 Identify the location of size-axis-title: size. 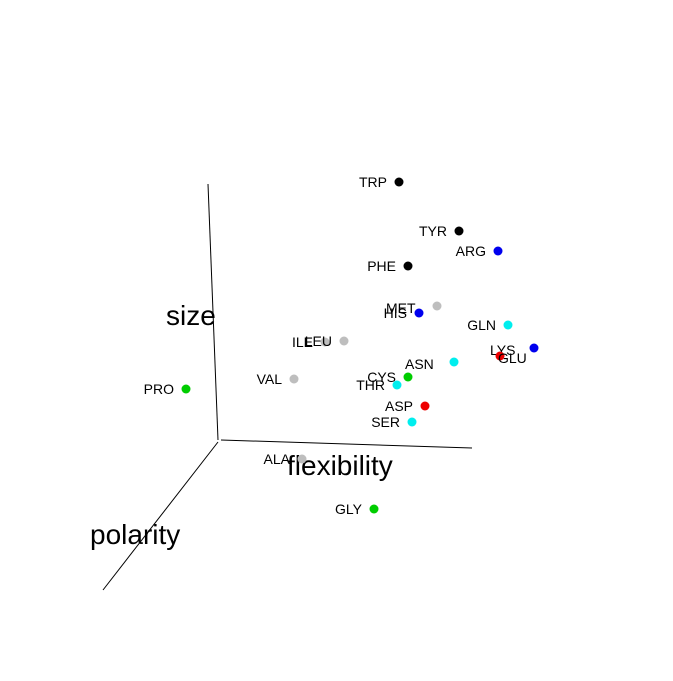
(191, 315).